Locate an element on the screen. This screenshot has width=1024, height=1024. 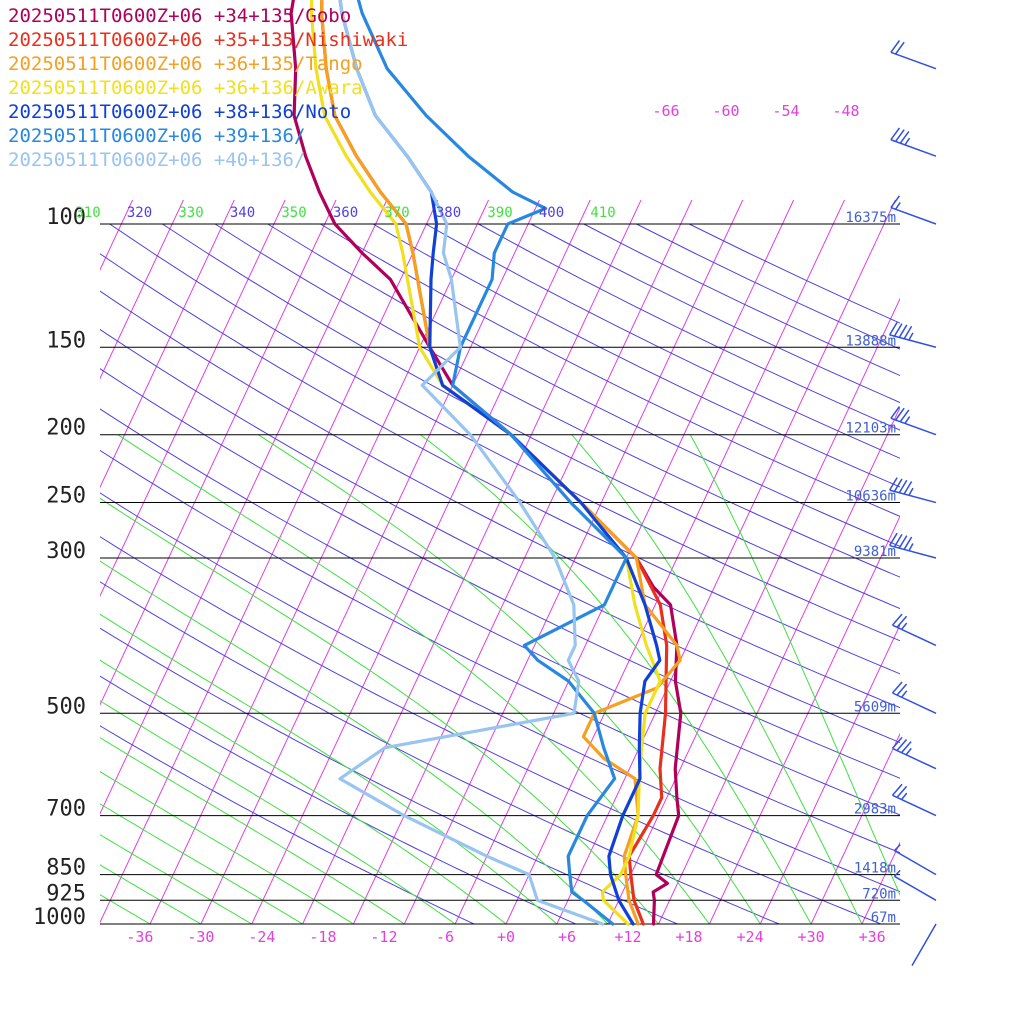
pressure-label: 850 is located at coordinates (66, 868).